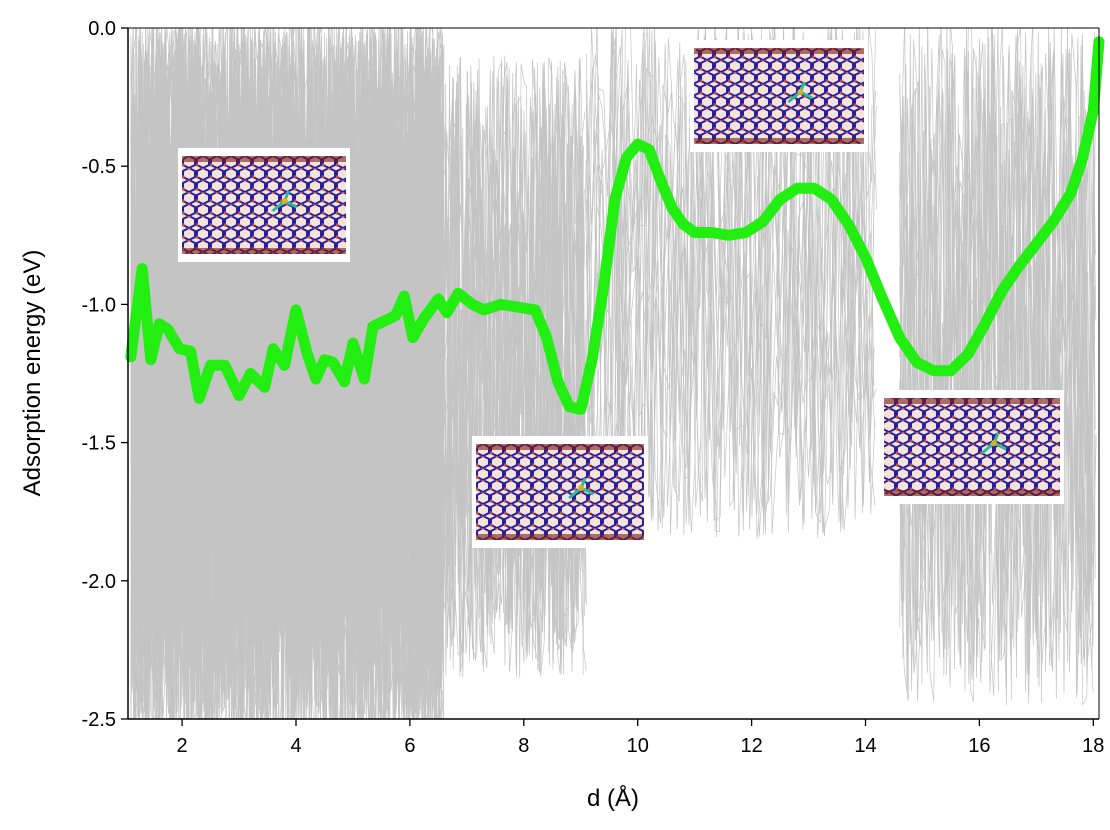  What do you see at coordinates (102, 29) in the screenshot?
I see `y-tick-label: 0.0` at bounding box center [102, 29].